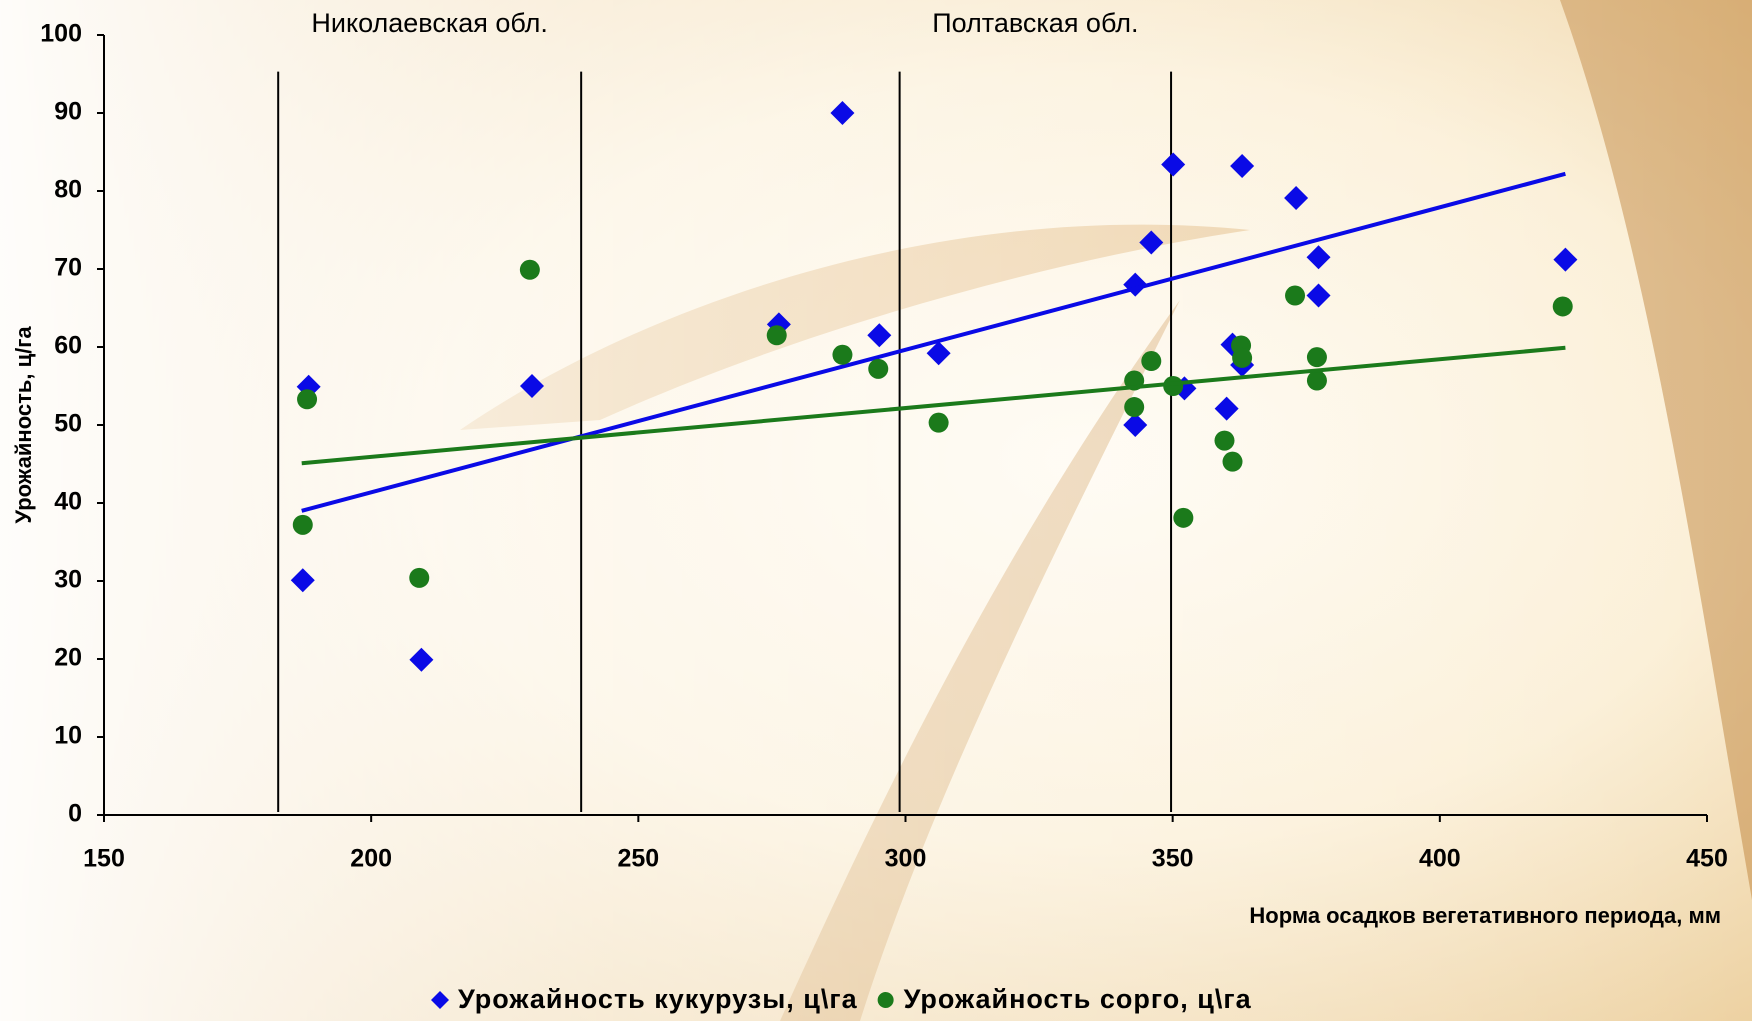  Describe the element at coordinates (68, 268) in the screenshot. I see `y-tick-label: 70` at that location.